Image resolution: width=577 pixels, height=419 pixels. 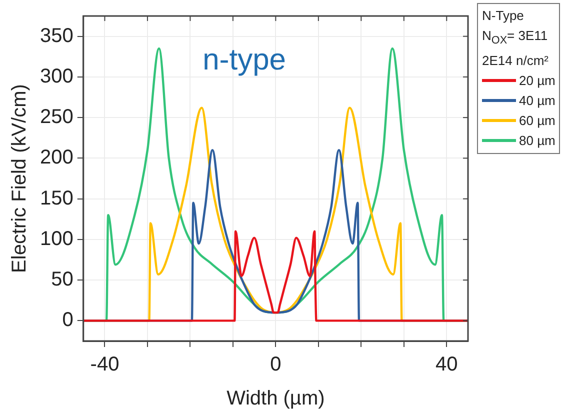 I want to click on y-axis-title: Electric Field (kV/cm), so click(x=19, y=178).